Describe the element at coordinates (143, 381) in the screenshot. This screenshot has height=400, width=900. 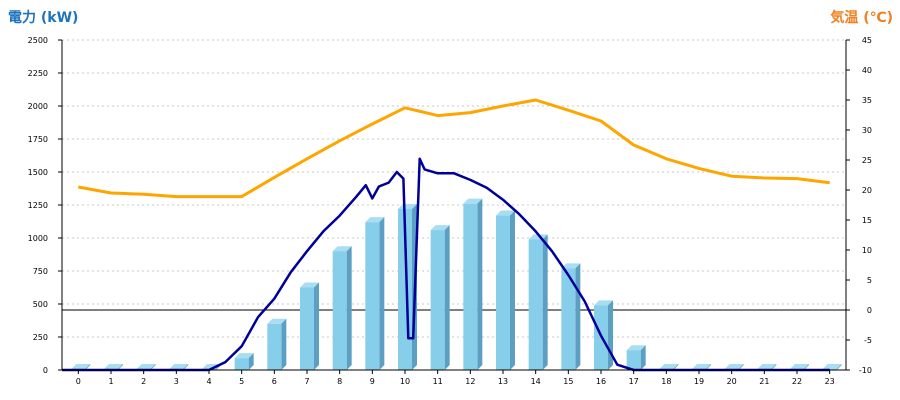
I see `x-tick-label: 2` at that location.